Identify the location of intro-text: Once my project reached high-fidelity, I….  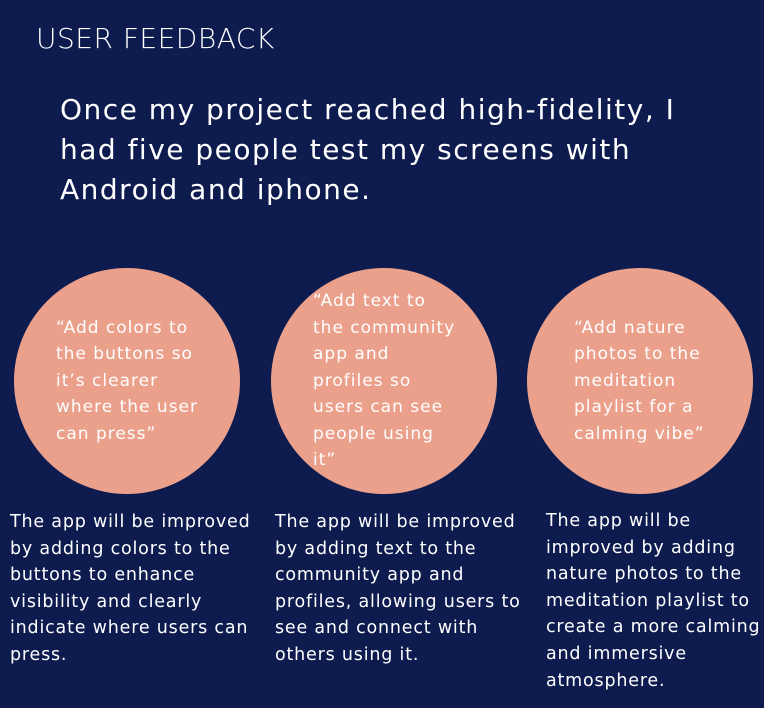
(368, 149).